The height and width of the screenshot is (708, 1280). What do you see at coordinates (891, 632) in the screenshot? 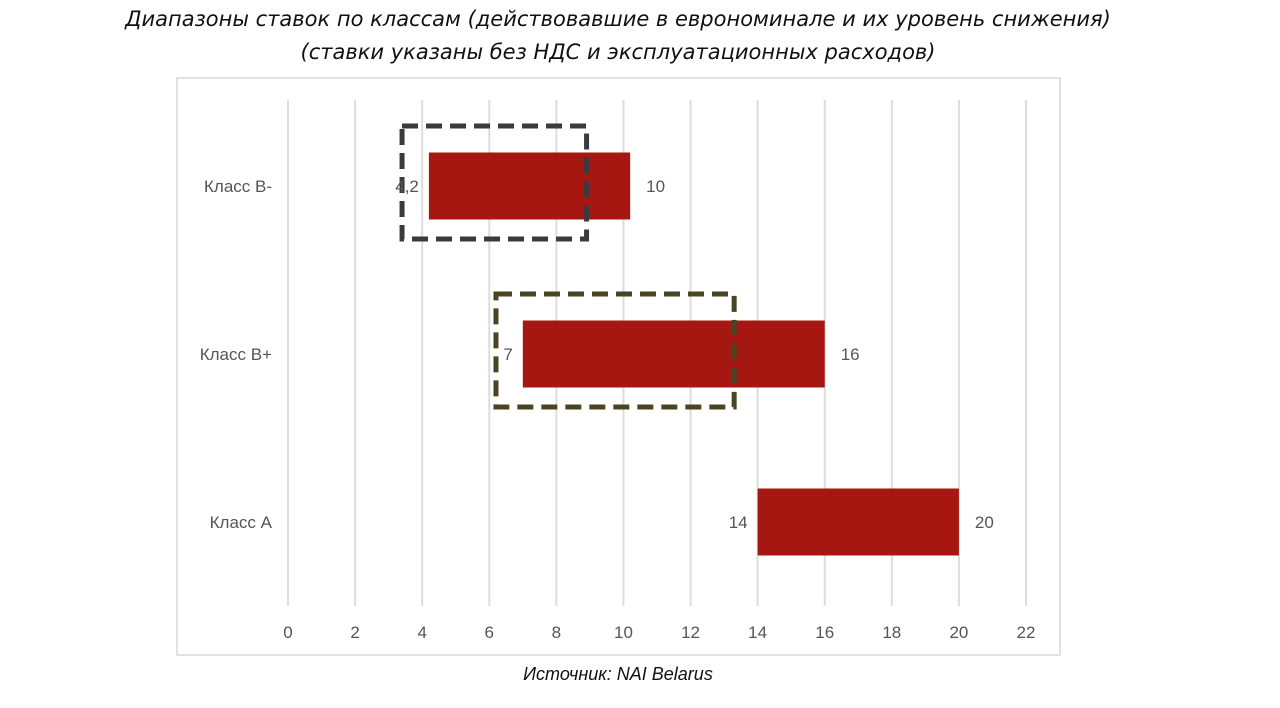
I see `x-tick-label: 18` at bounding box center [891, 632].